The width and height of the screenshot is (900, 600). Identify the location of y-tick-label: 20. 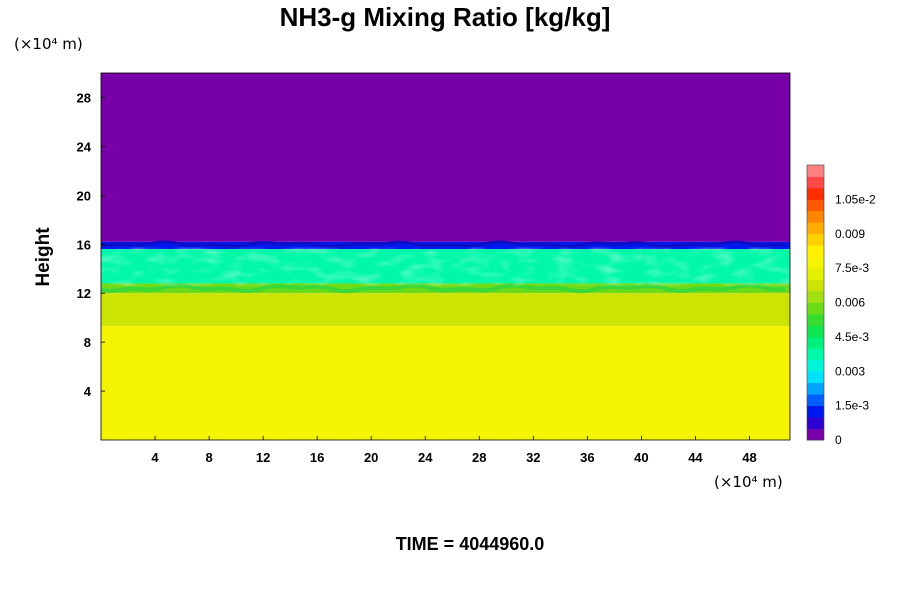
(84, 195).